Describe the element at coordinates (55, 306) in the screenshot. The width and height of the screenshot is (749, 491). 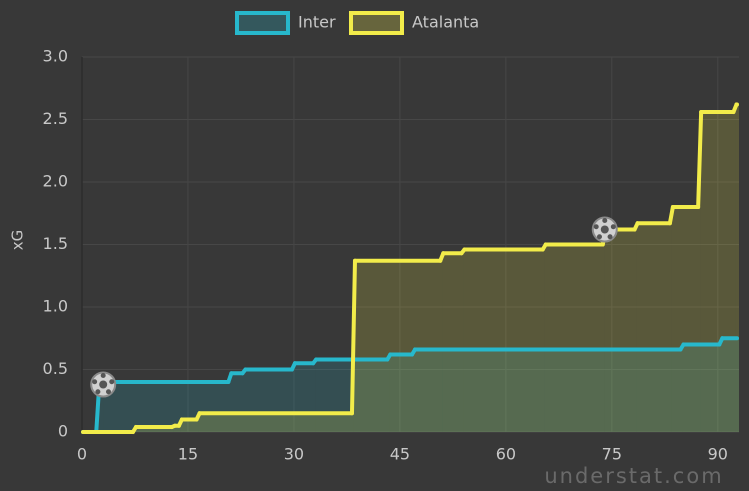
I see `y-tick-label: 1.0` at that location.